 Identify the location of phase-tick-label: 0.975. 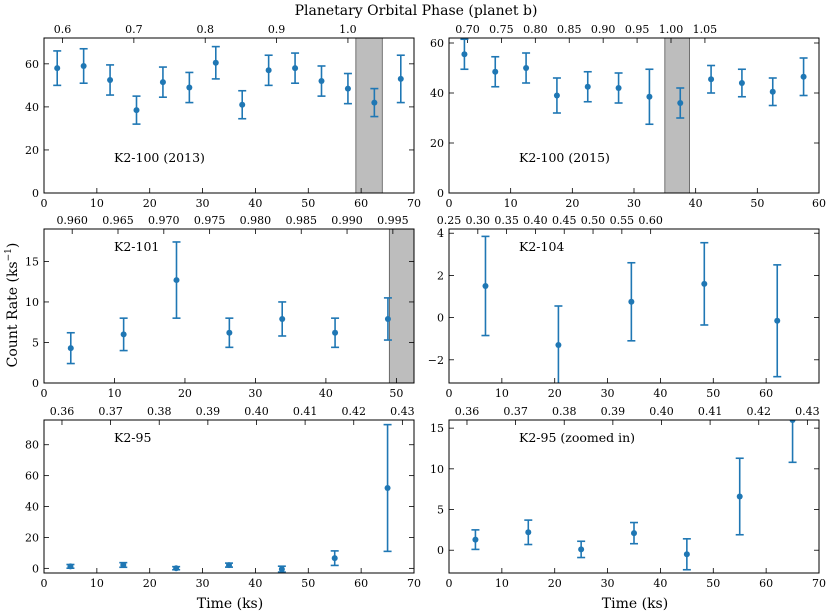
(210, 220).